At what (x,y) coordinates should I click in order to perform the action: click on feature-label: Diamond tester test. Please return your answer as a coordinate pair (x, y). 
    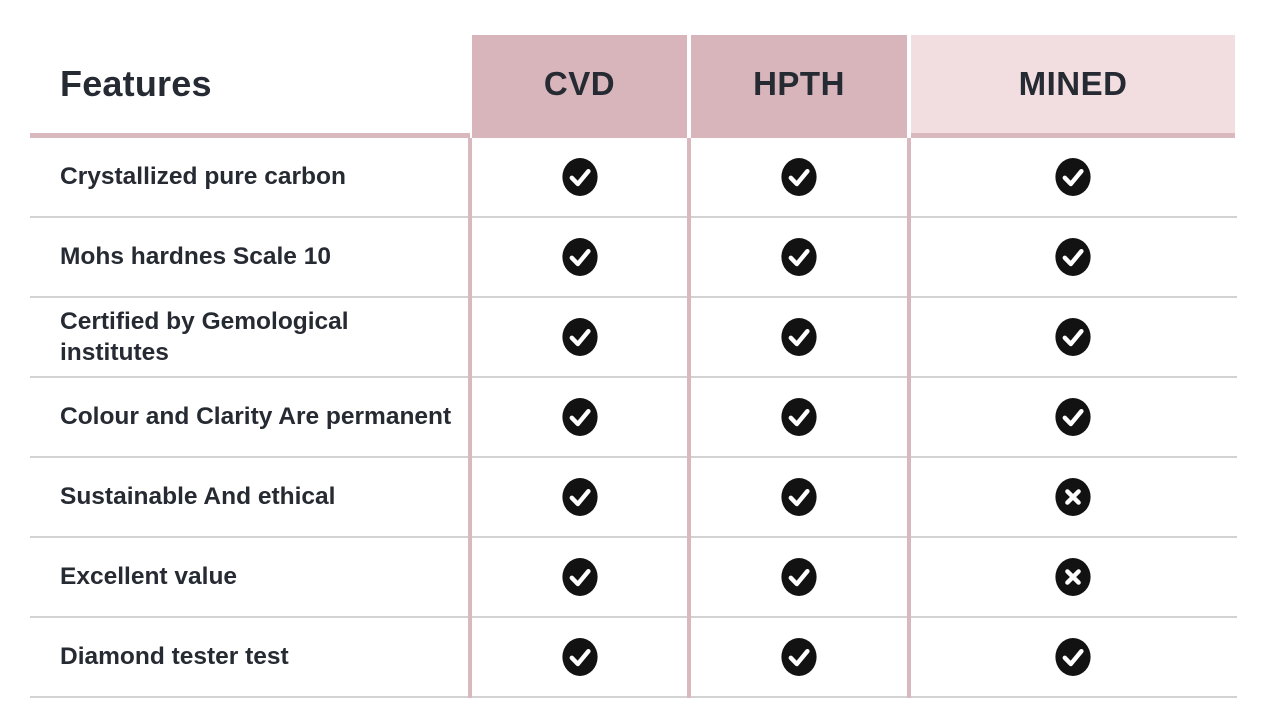
    Looking at the image, I should click on (174, 657).